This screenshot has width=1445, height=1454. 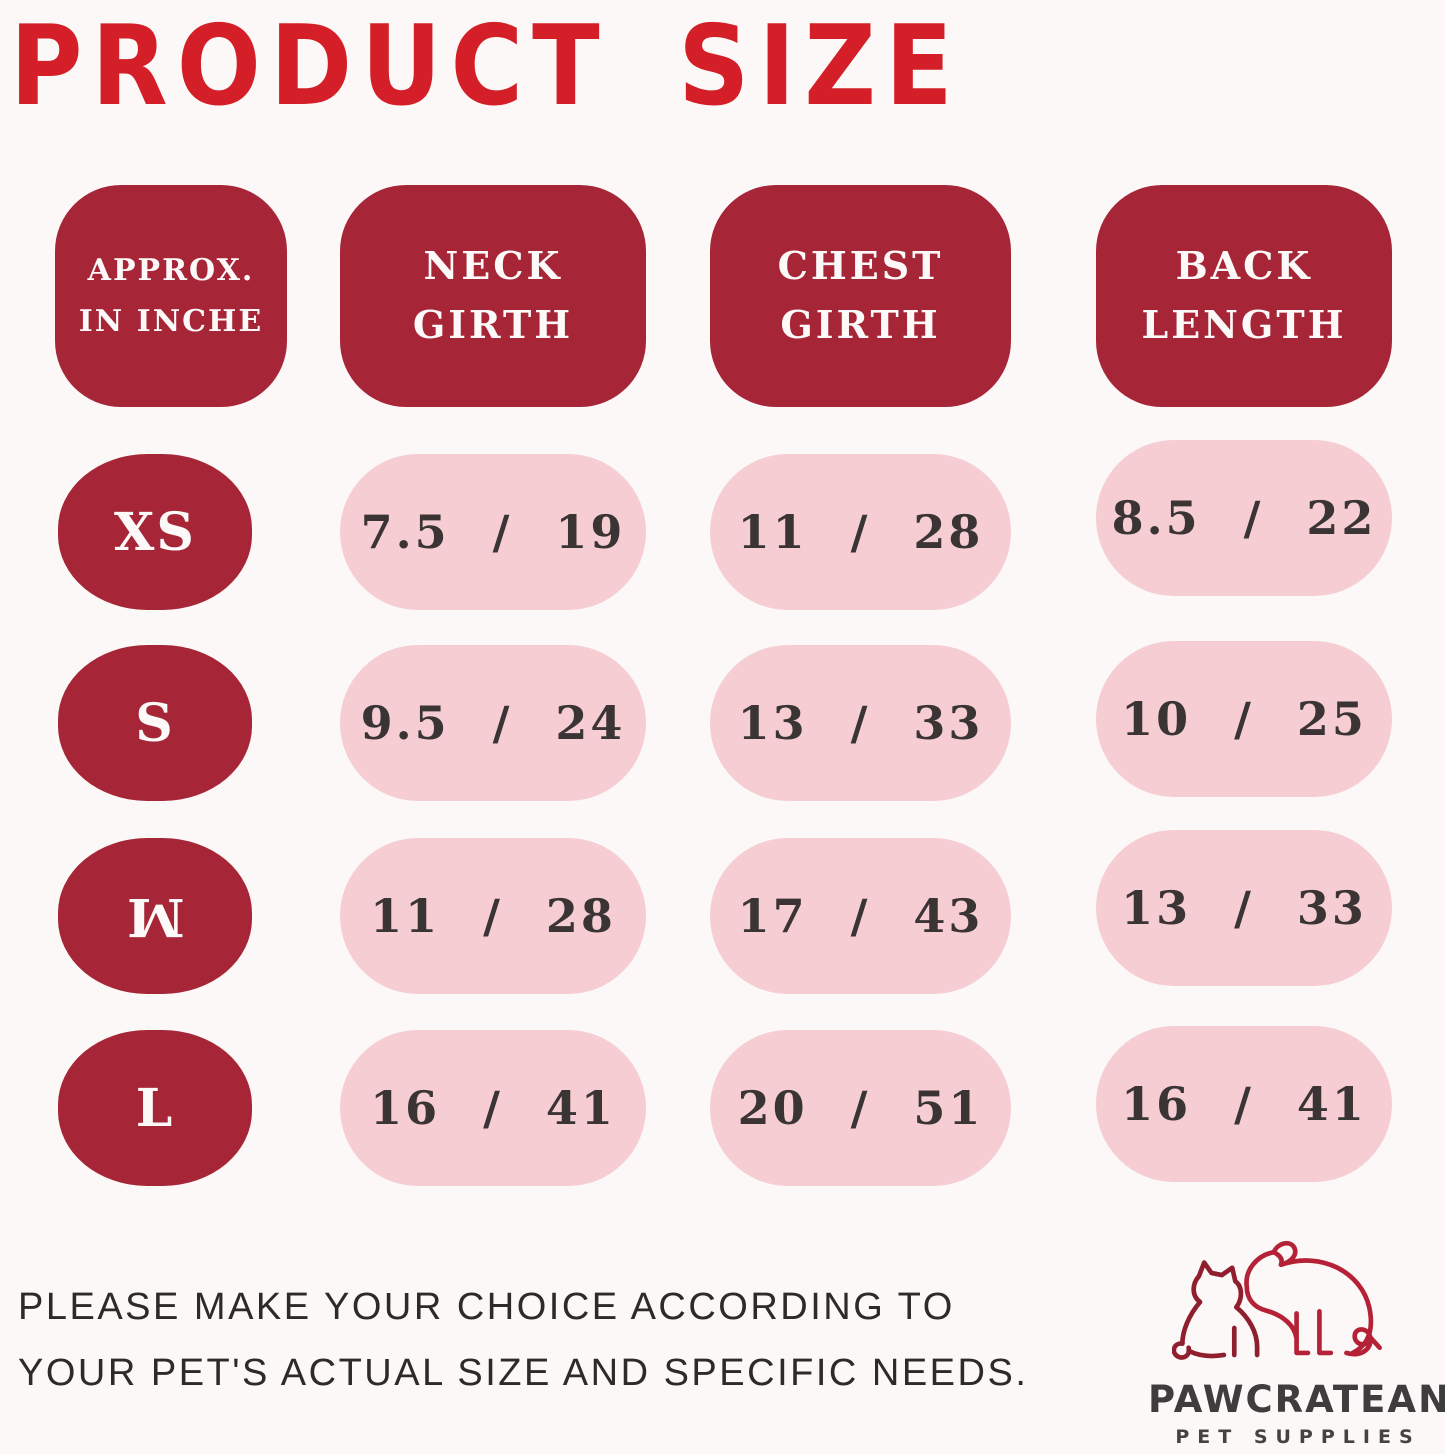 I want to click on header-neck-girth: NECK GIRTH, so click(x=493, y=296).